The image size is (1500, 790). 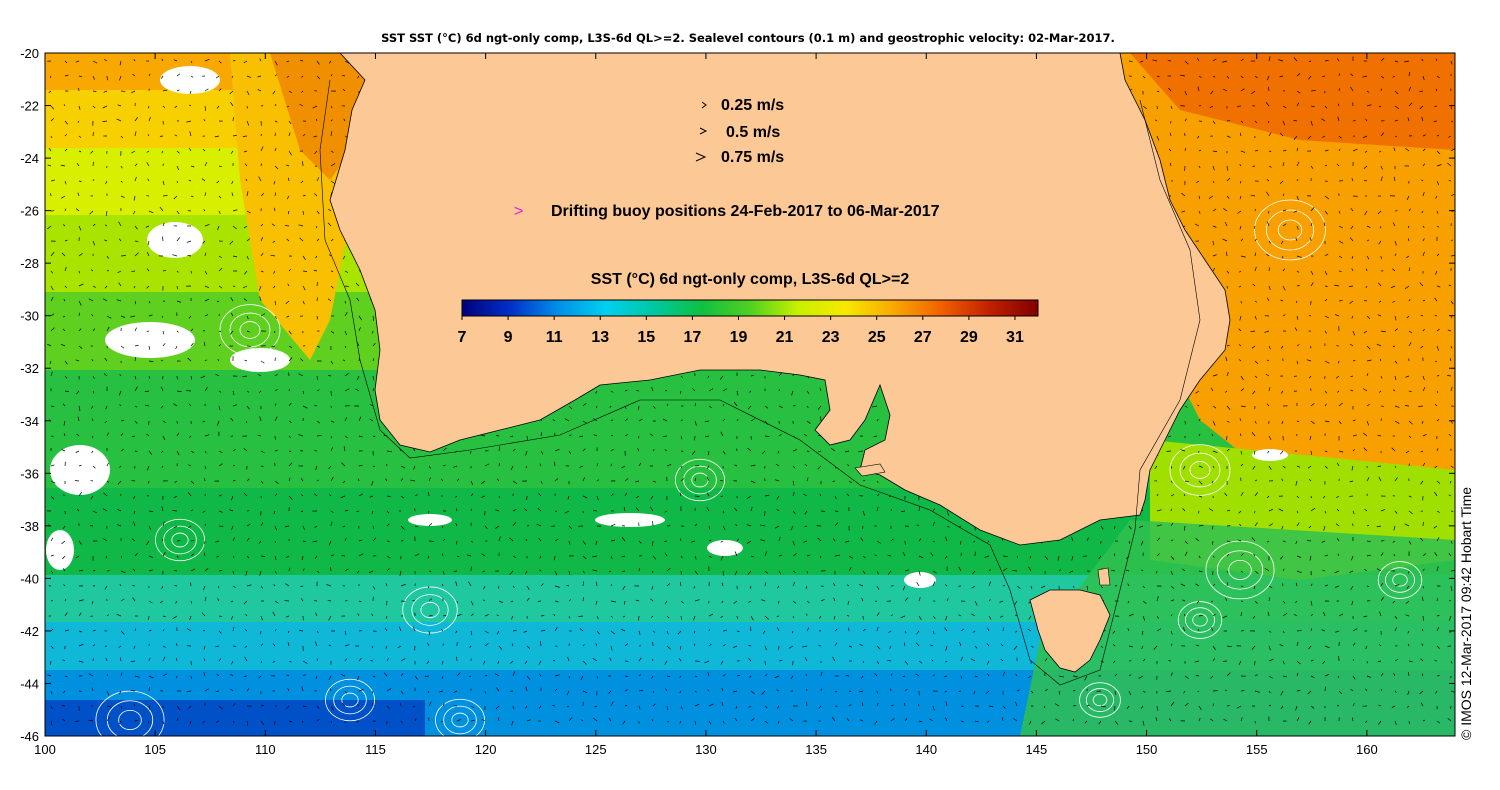 I want to click on x-tick-label: 110, so click(x=265, y=749).